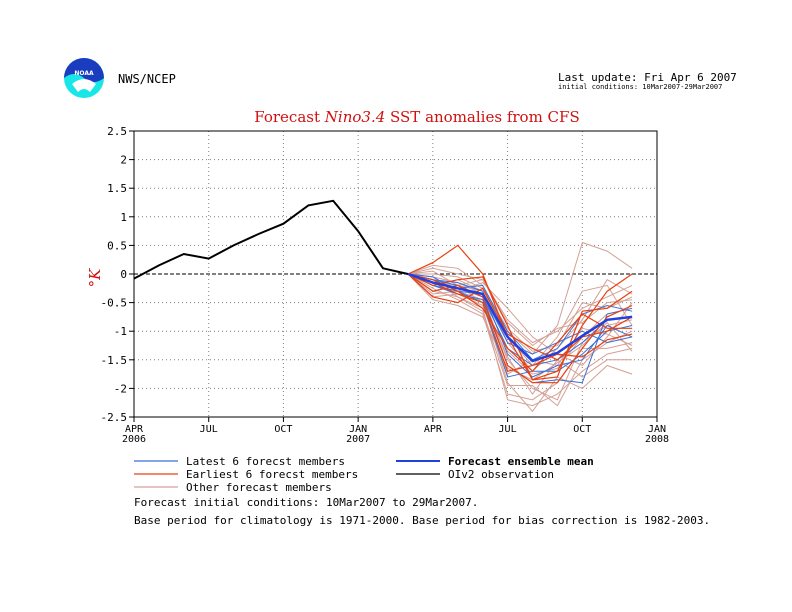 The width and height of the screenshot is (792, 612). I want to click on legend-label-earliest: Earliest 6 forecst members, so click(272, 474).